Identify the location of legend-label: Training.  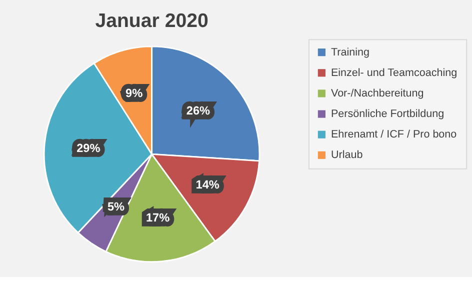
(350, 52).